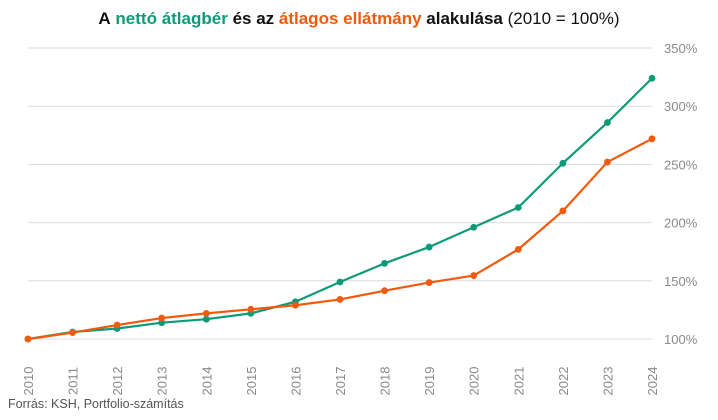 The image size is (718, 420). Describe the element at coordinates (474, 381) in the screenshot. I see `x-tick-label: 2020` at that location.